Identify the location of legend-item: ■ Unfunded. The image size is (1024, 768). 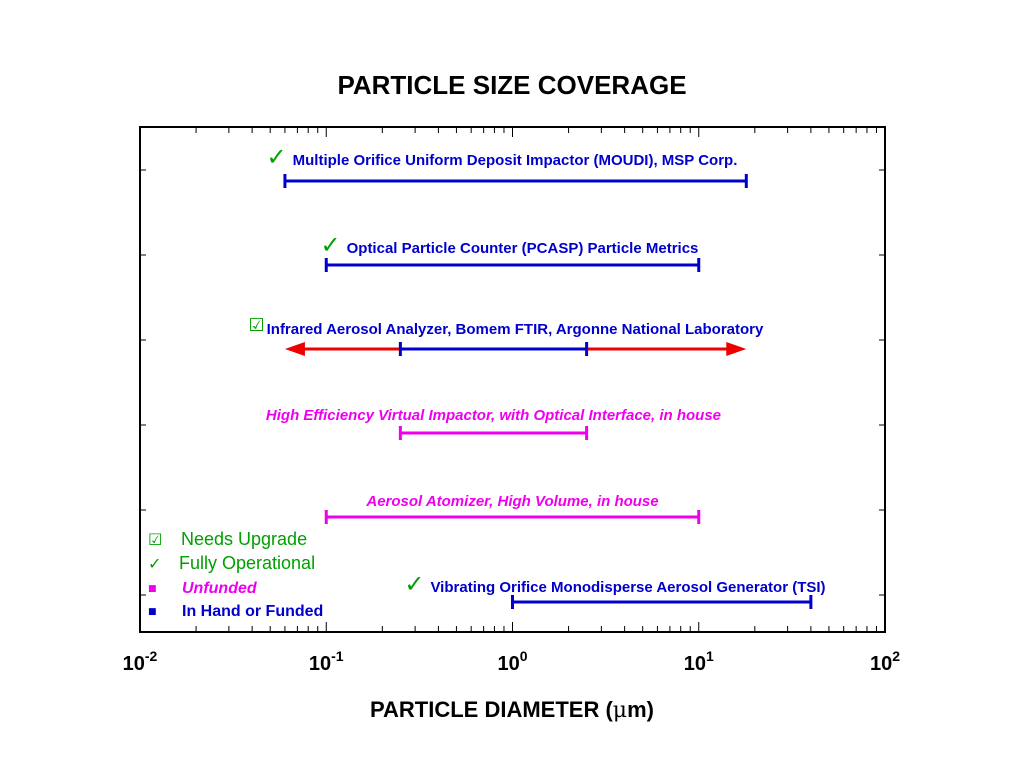
(203, 588).